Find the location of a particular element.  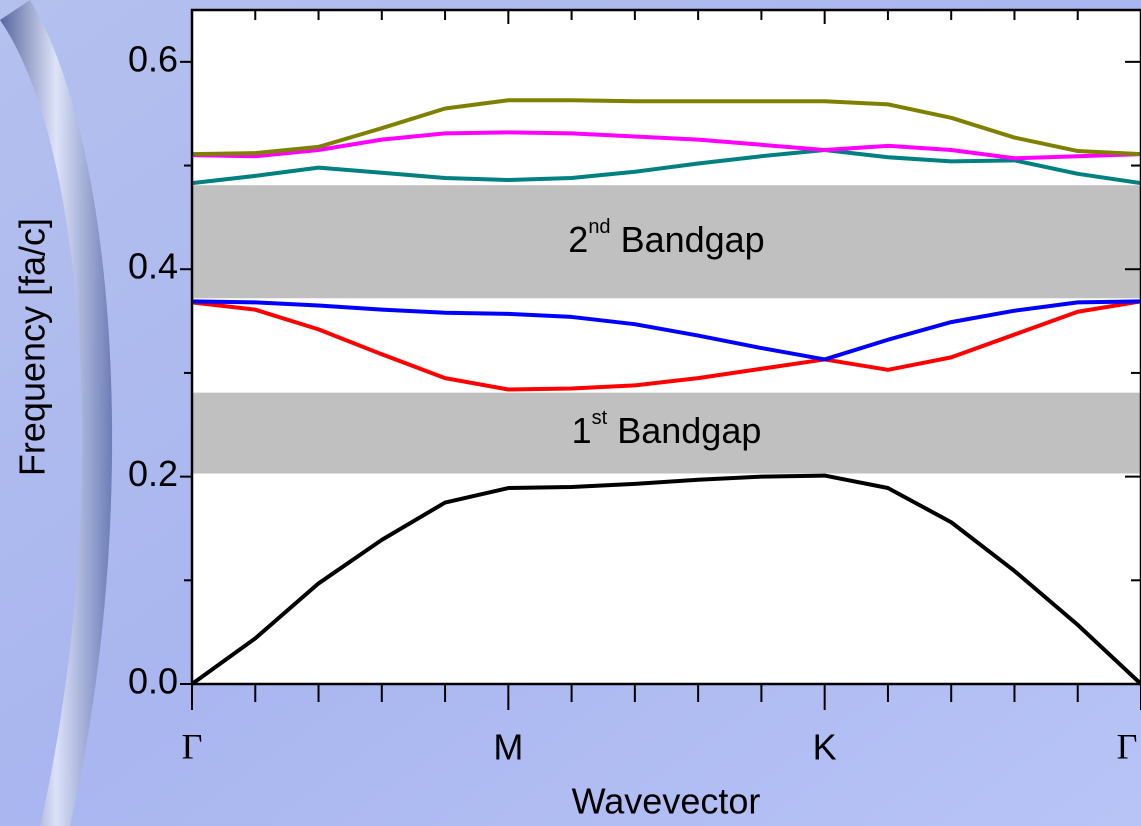

y-tick-label: 0.2 is located at coordinates (153, 473).